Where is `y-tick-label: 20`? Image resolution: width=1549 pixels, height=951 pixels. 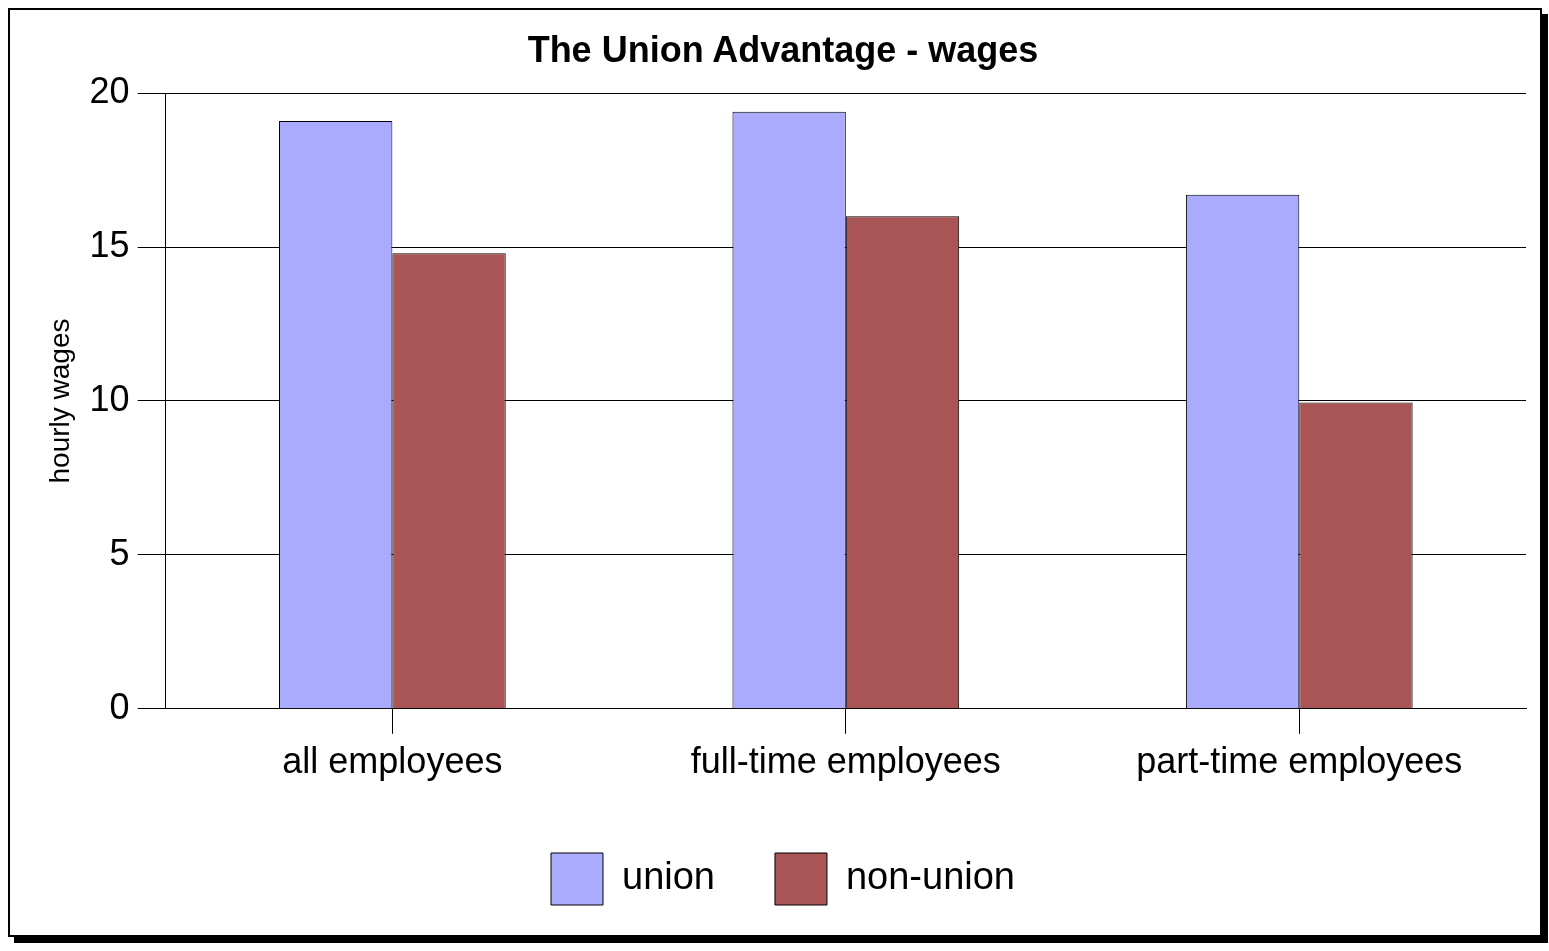
y-tick-label: 20 is located at coordinates (109, 91).